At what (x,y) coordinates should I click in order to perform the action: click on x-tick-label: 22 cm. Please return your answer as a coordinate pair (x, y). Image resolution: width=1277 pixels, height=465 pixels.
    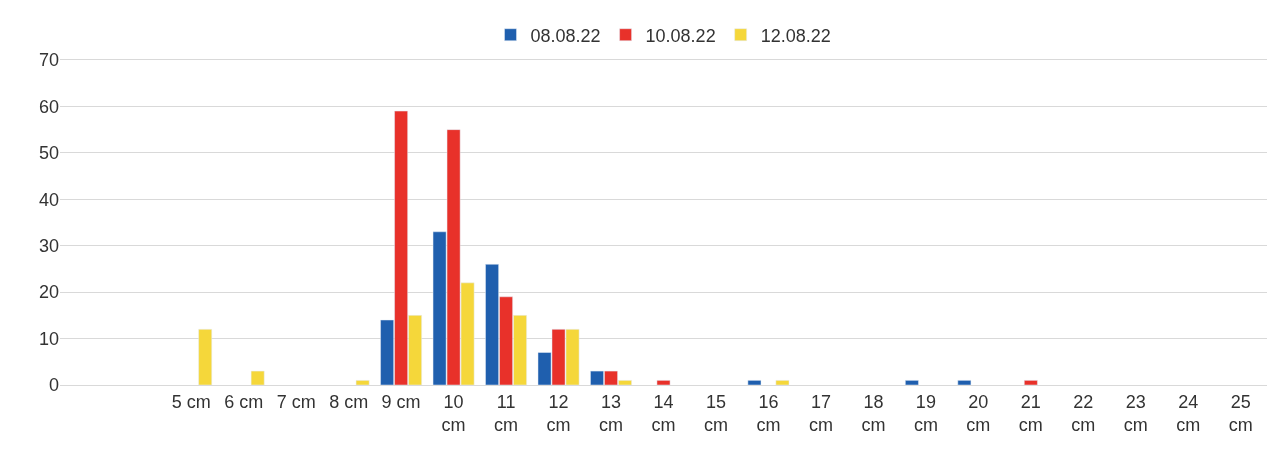
    Looking at the image, I should click on (1083, 413).